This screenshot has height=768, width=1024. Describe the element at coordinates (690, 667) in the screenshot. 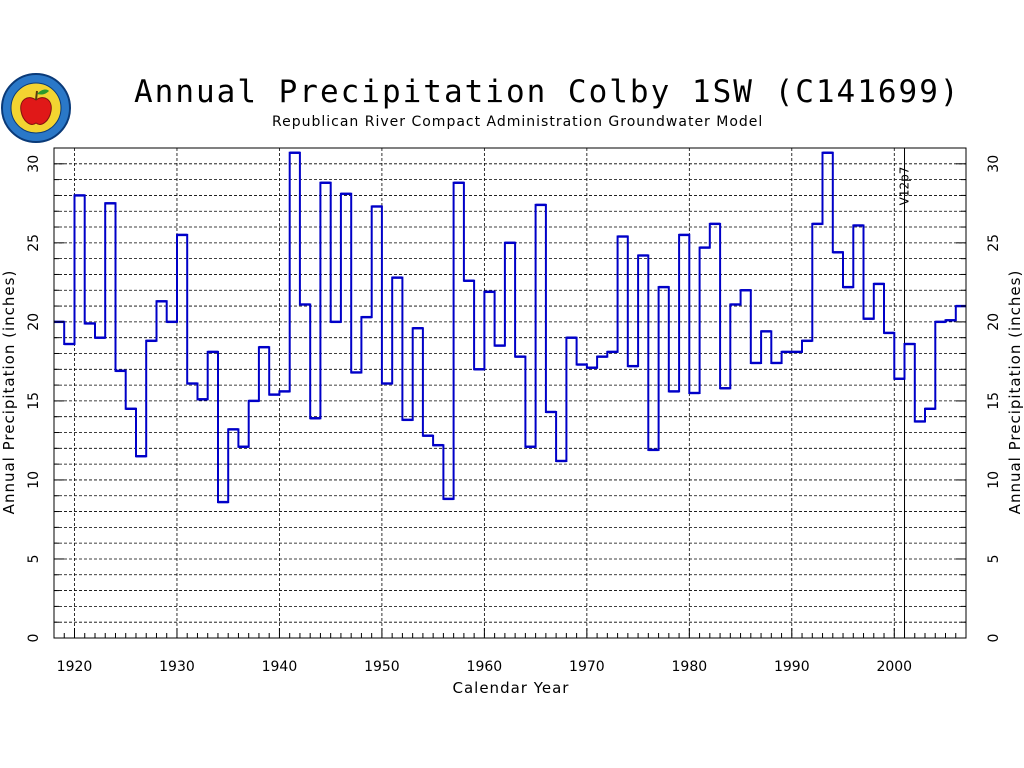

I see `x-tick-label: 1980` at that location.